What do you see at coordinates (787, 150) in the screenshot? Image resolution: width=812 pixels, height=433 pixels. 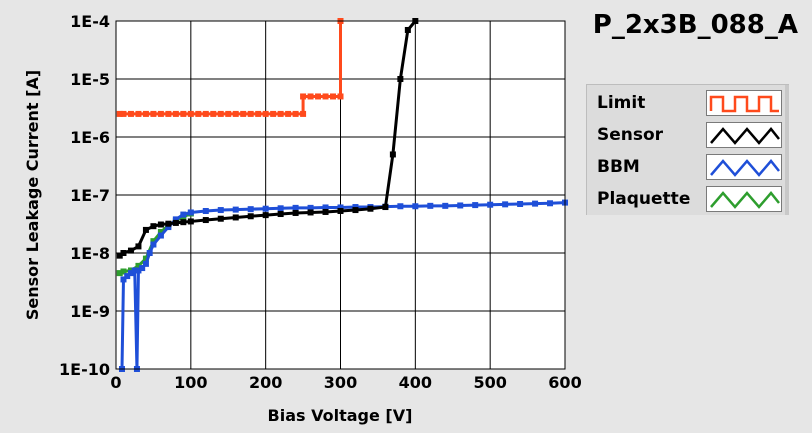 I see `legend-scrollbar` at bounding box center [787, 150].